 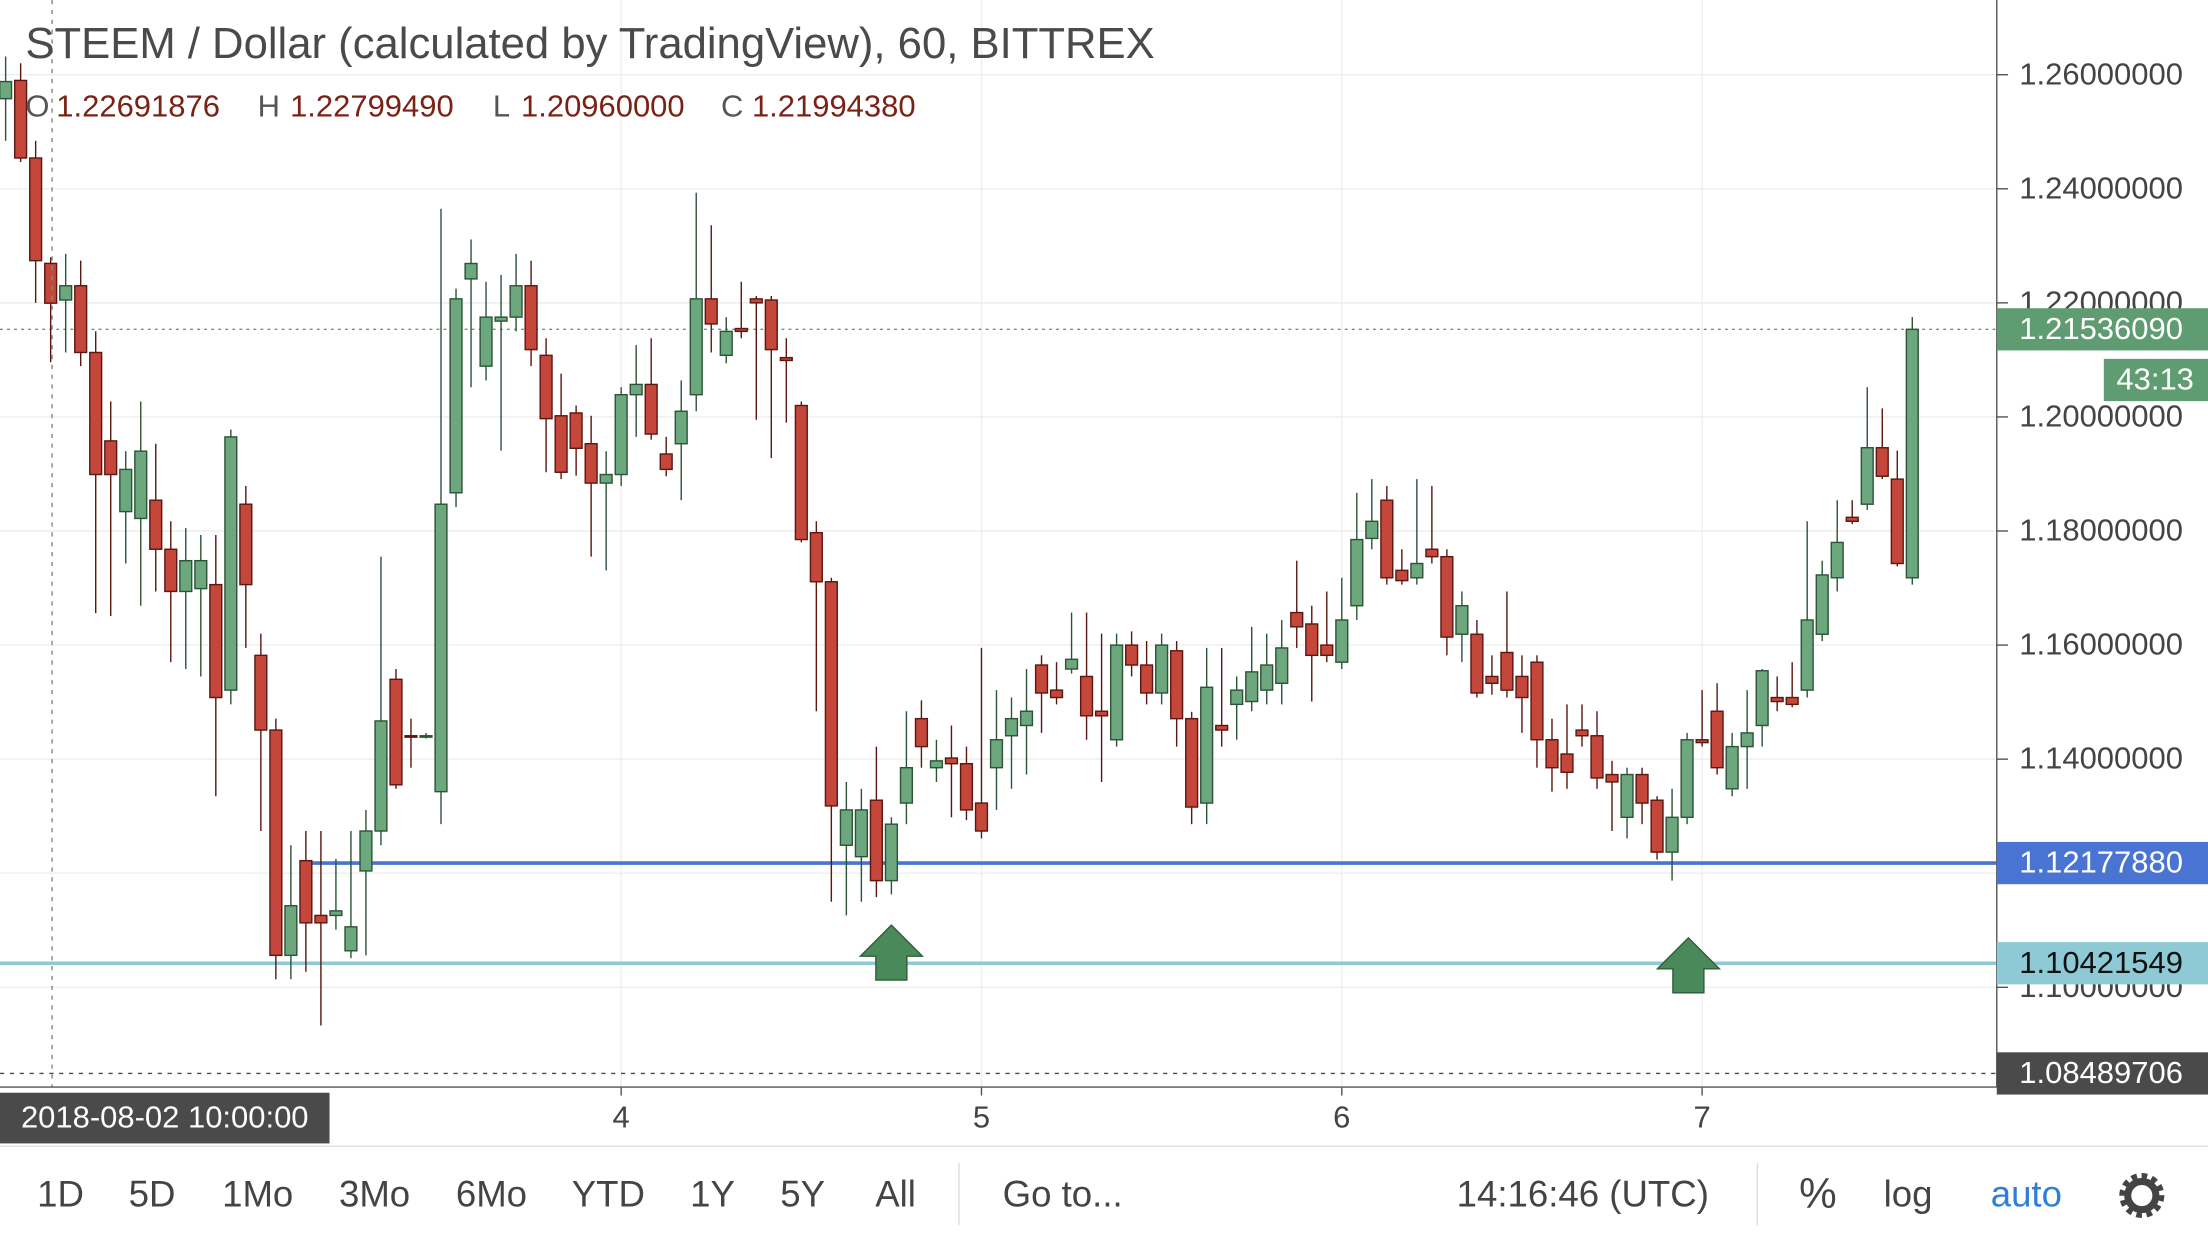 What do you see at coordinates (2101, 862) in the screenshot?
I see `price-tag-label: 1.12177880` at bounding box center [2101, 862].